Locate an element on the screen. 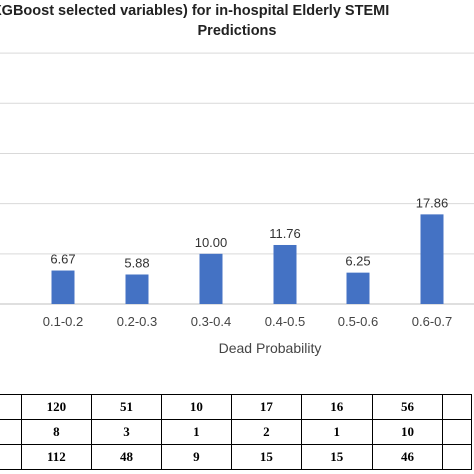 Image resolution: width=474 pixels, height=474 pixels. table-cell: 9 is located at coordinates (196, 457).